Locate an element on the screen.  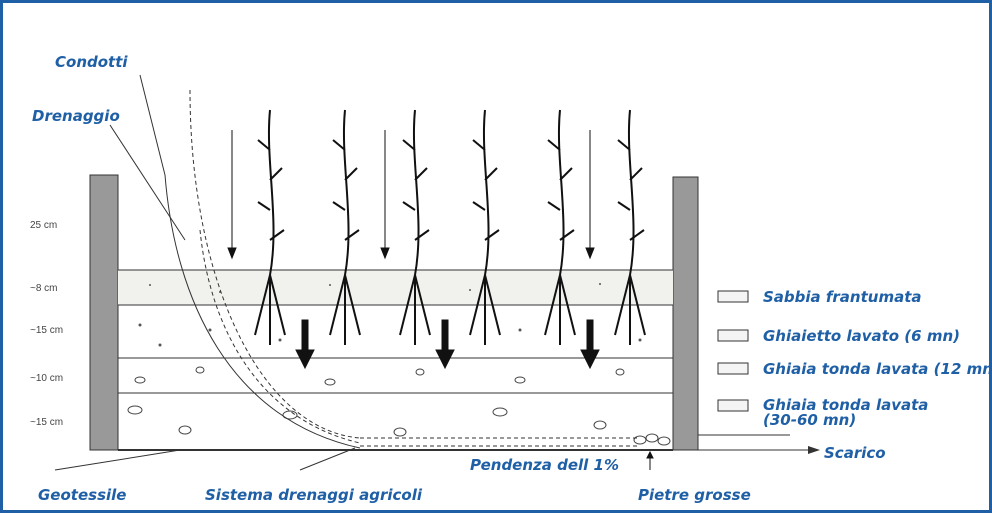
label: Drenaggio is located at coordinates (76, 116).